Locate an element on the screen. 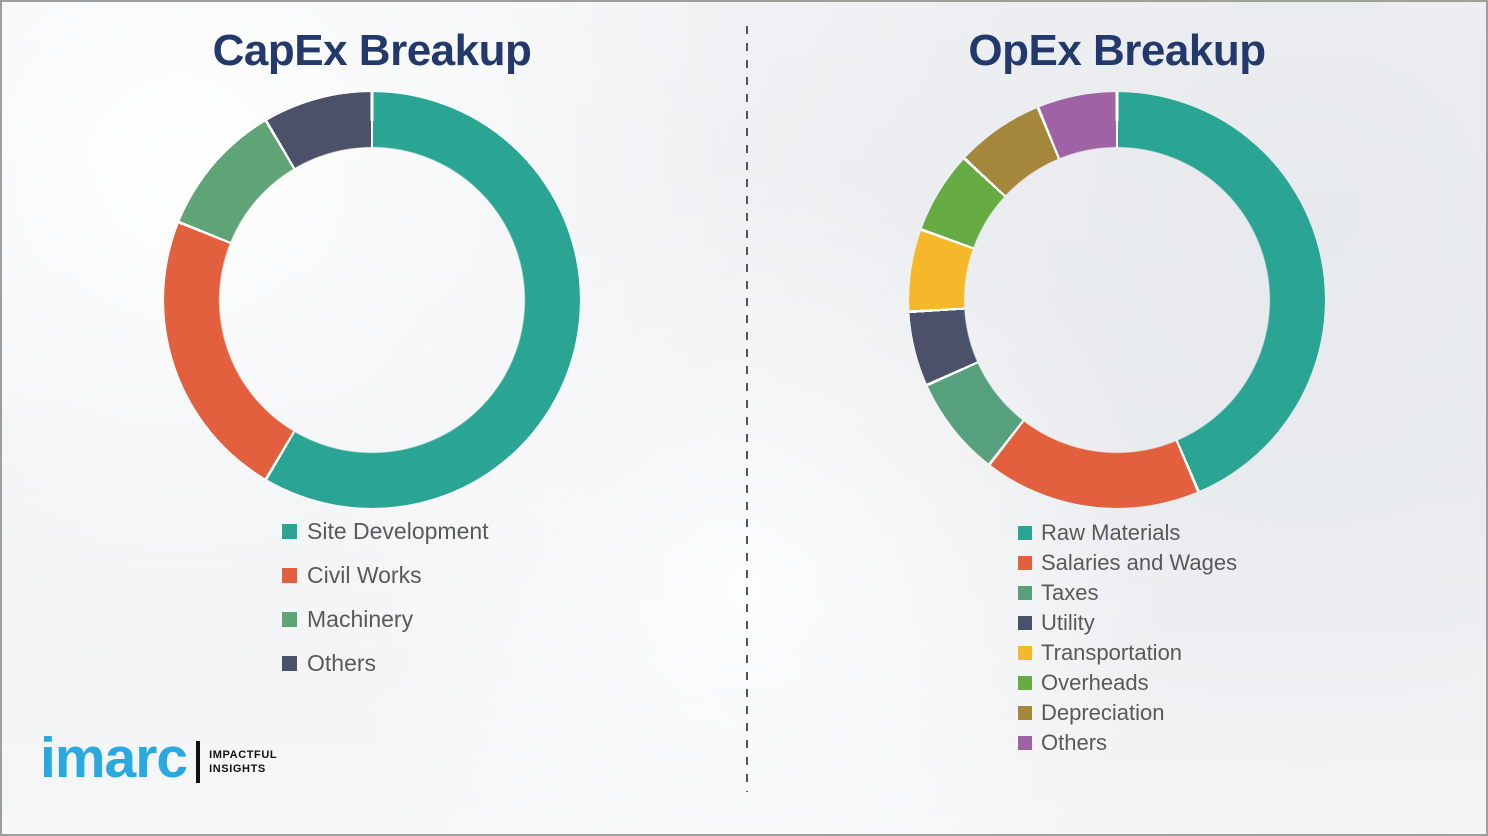 The height and width of the screenshot is (836, 1488). legend-item: Depreciation is located at coordinates (1127, 713).